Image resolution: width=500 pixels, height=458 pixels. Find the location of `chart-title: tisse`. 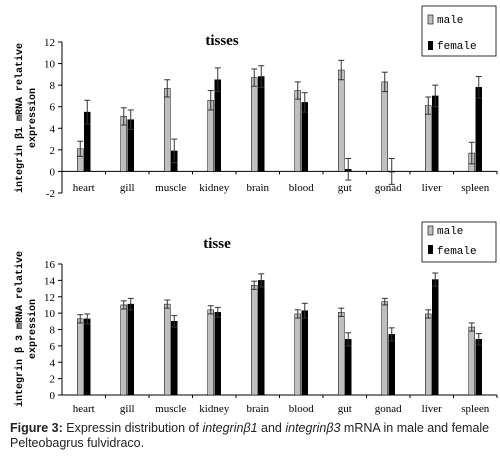

chart-title: tisse is located at coordinates (217, 244).